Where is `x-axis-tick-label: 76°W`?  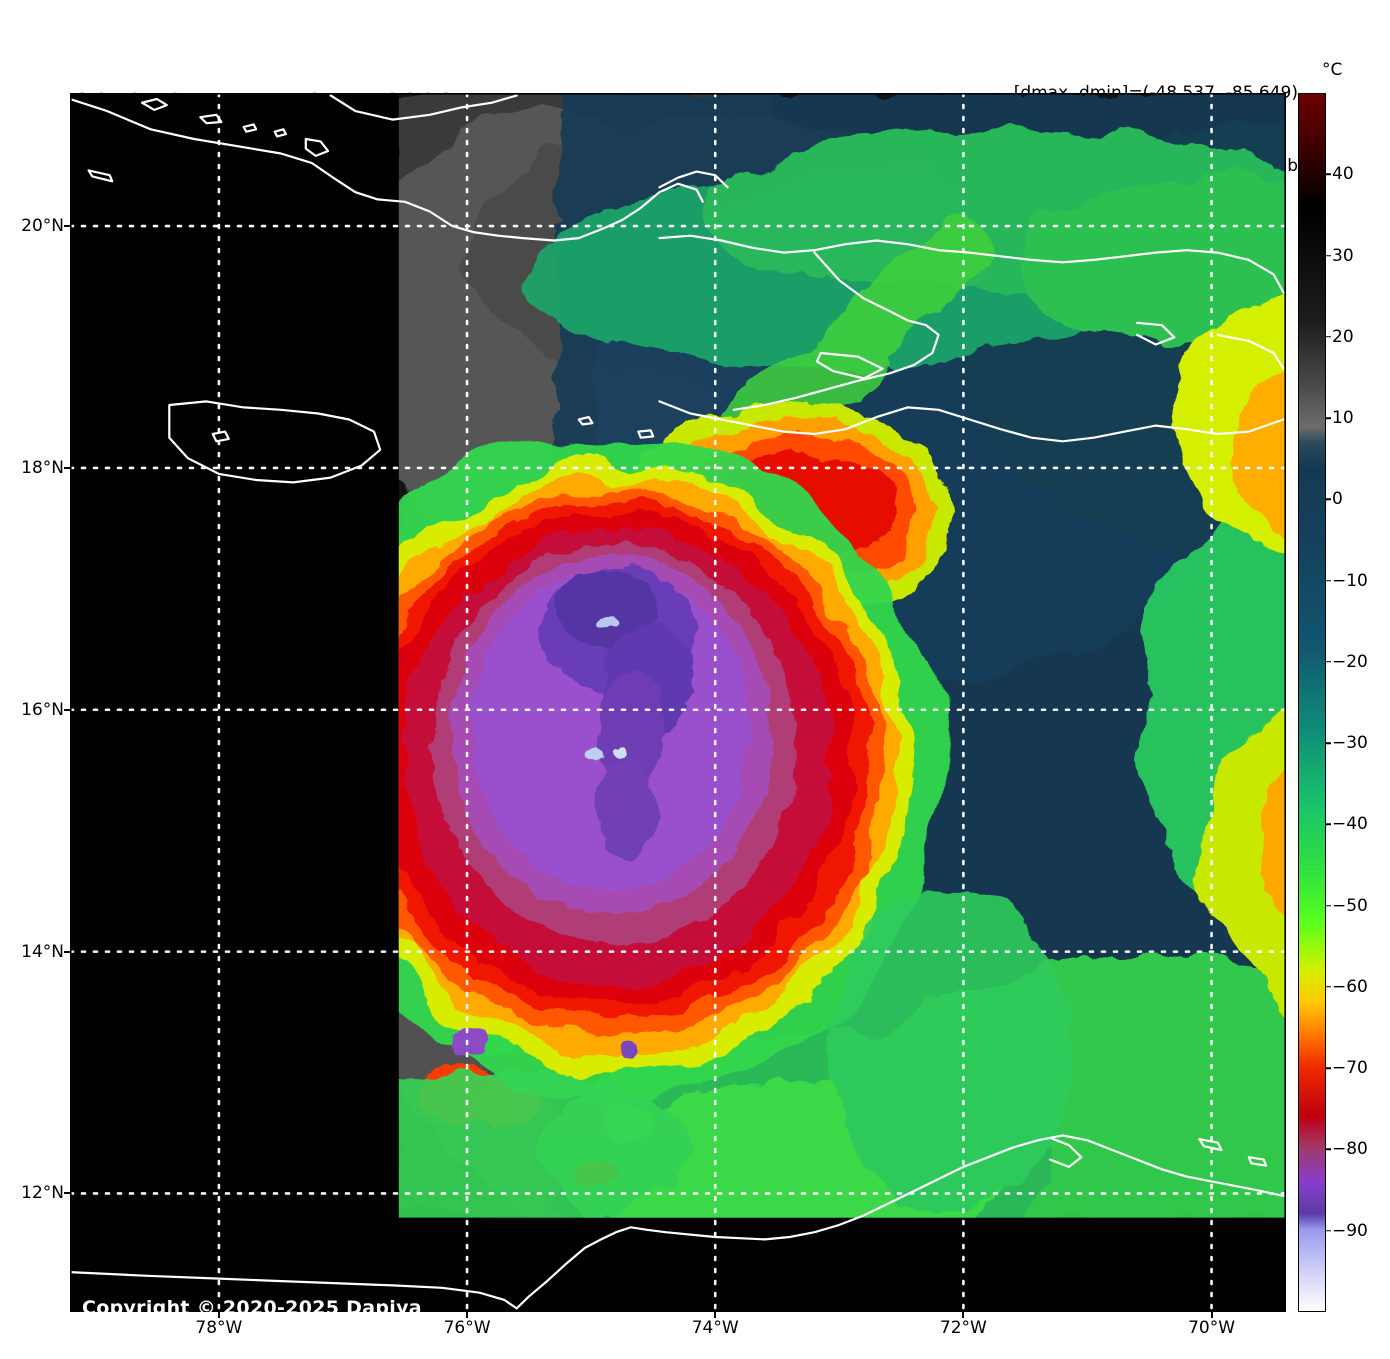 x-axis-tick-label: 76°W is located at coordinates (467, 1328).